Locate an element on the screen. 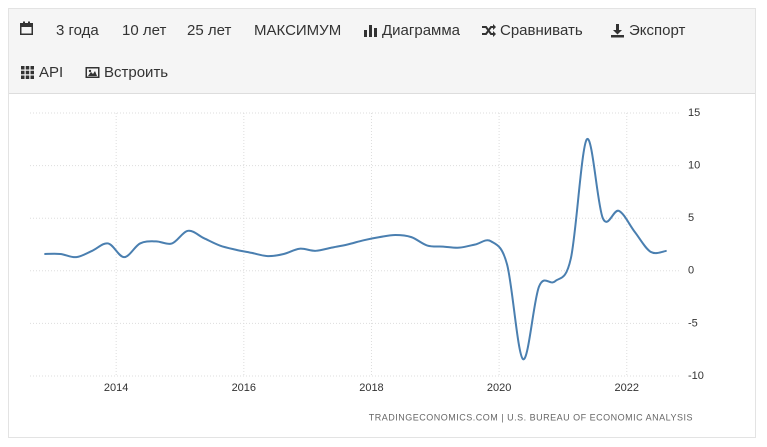 This screenshot has height=447, width=767. toolbar-button: МАКСИМУМ is located at coordinates (298, 30).